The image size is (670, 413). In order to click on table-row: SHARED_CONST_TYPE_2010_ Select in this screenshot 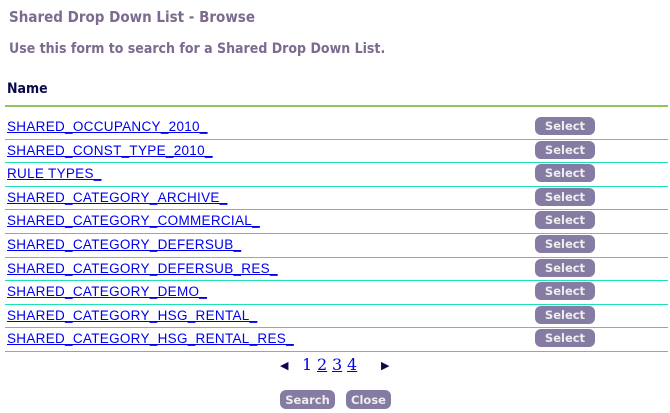, I will do `click(336, 152)`.